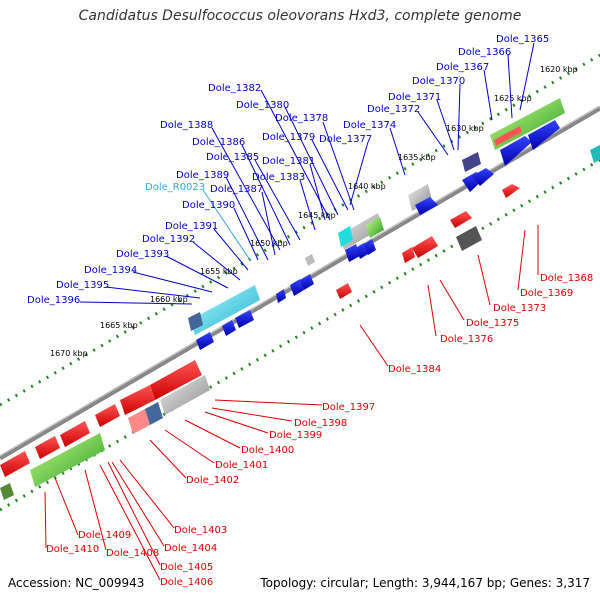 This screenshot has width=600, height=600. I want to click on gene-label: Dole_1382, so click(234, 88).